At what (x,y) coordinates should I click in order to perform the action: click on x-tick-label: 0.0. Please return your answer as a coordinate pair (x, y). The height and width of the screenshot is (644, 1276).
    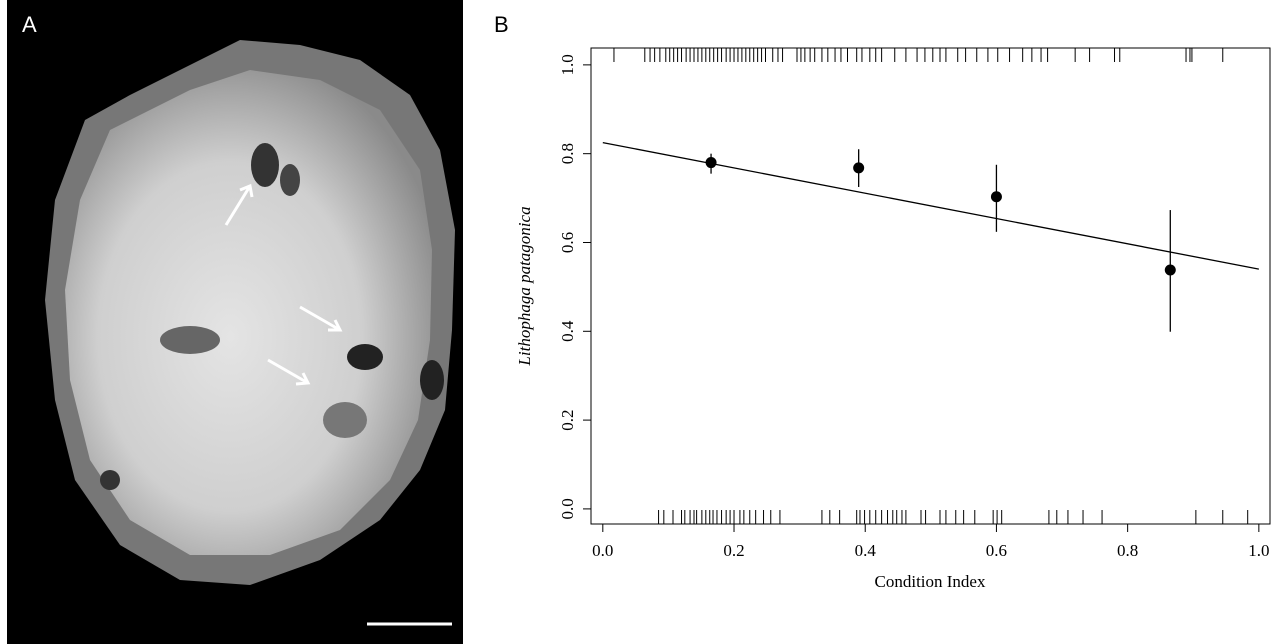
    Looking at the image, I should click on (602, 550).